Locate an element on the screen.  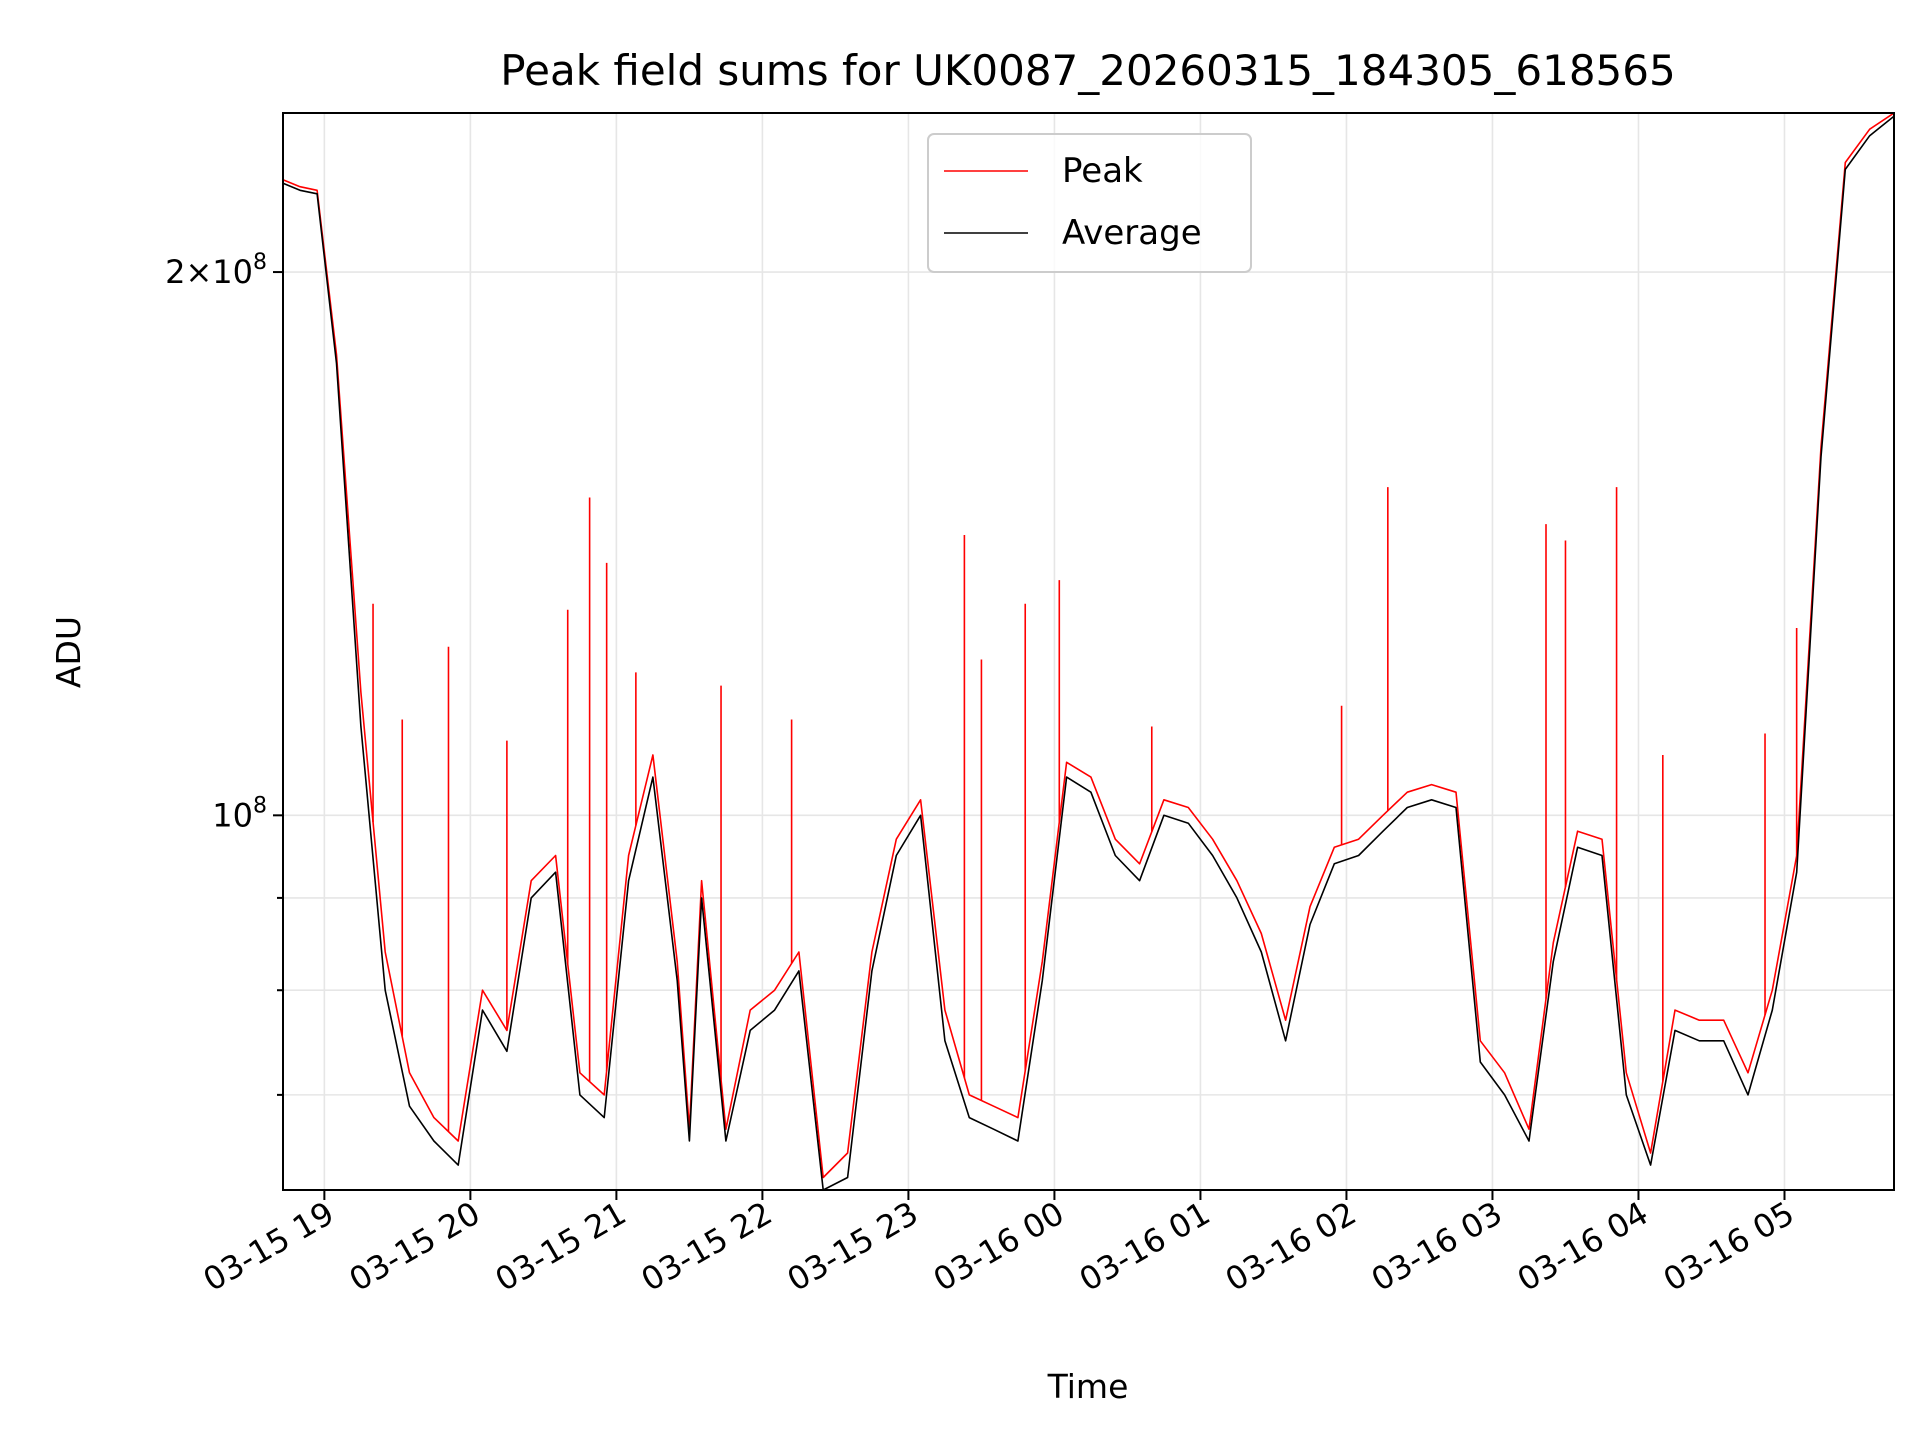
y-axis-ticks: 2×108 108 is located at coordinates (224, 673).